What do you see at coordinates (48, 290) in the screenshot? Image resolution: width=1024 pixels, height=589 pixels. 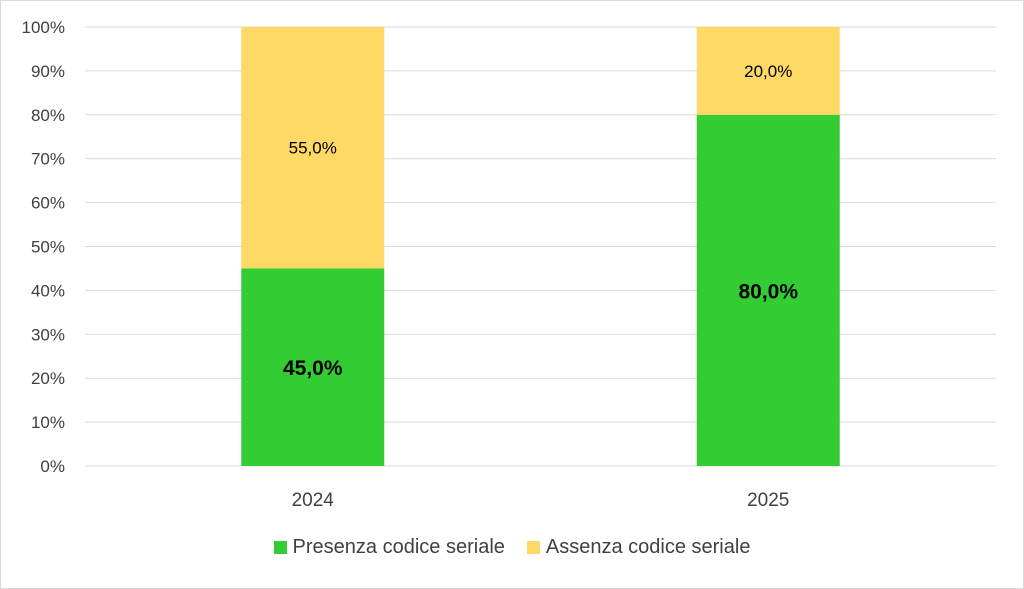 I see `y-tick-label: 40%` at bounding box center [48, 290].